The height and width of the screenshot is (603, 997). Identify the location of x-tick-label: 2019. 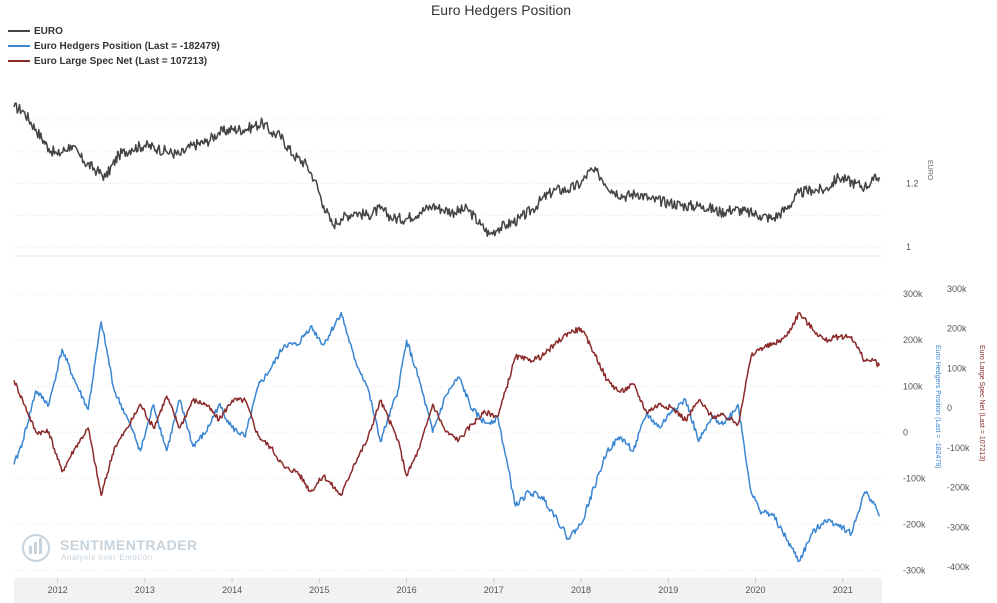
(668, 590).